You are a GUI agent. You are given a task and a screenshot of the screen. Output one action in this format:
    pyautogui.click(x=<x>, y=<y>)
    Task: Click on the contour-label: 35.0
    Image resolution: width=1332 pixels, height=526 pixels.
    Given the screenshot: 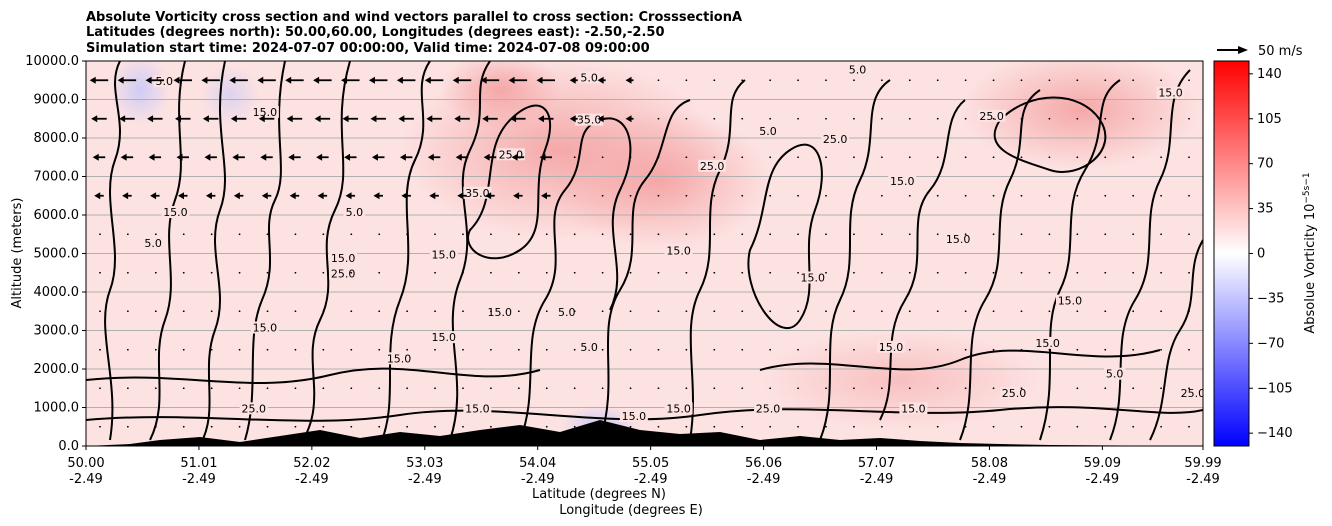 What is the action you would take?
    pyautogui.click(x=477, y=193)
    